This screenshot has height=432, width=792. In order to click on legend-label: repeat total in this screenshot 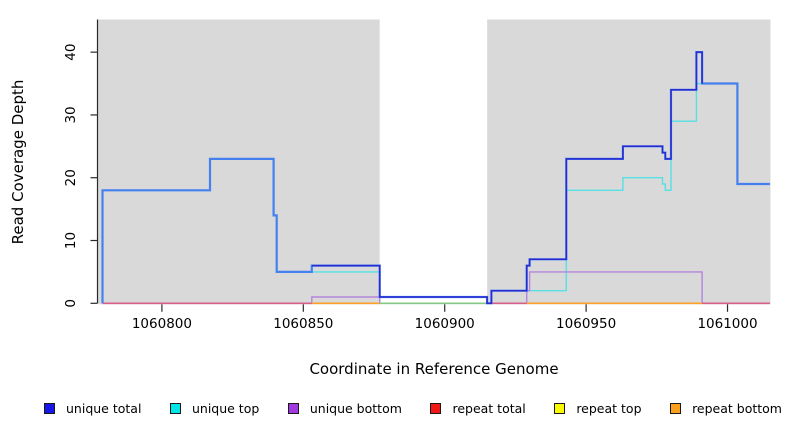, I will do `click(489, 408)`.